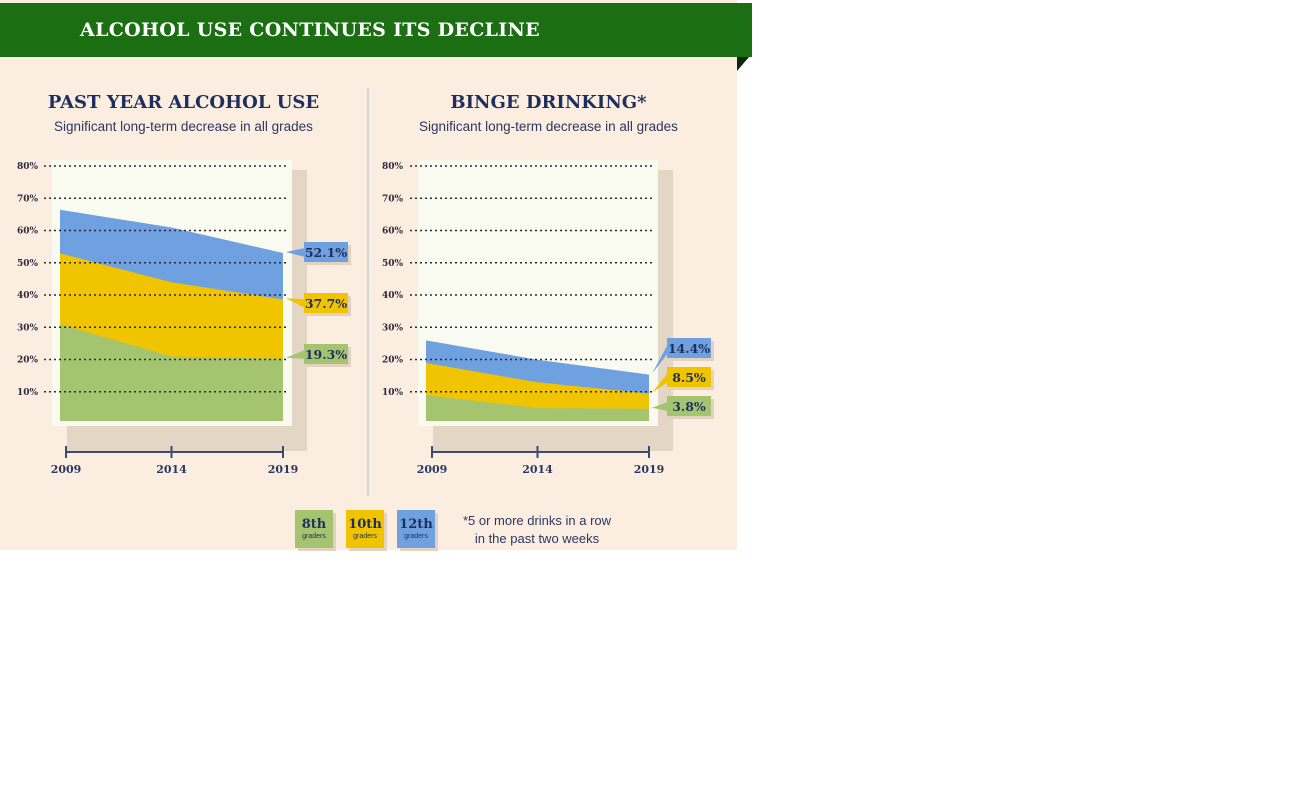 This screenshot has height=802, width=1300. I want to click on legend-12th-small: graders, so click(416, 536).